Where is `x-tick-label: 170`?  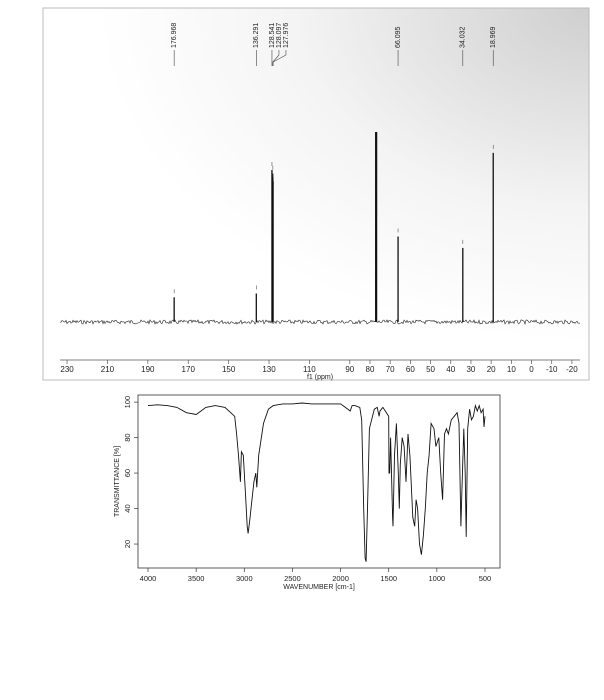 x-tick-label: 170 is located at coordinates (189, 369).